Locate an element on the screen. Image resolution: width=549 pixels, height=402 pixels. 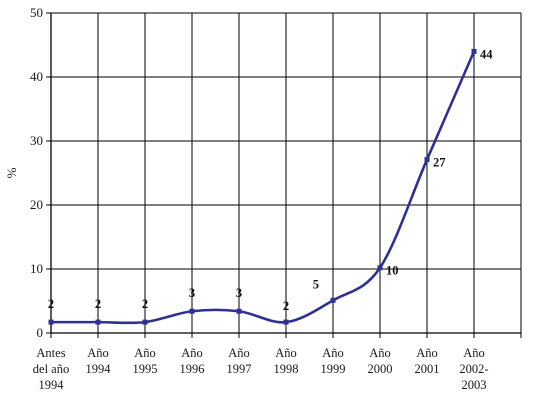
y-tick-label: 10 is located at coordinates (36, 268).